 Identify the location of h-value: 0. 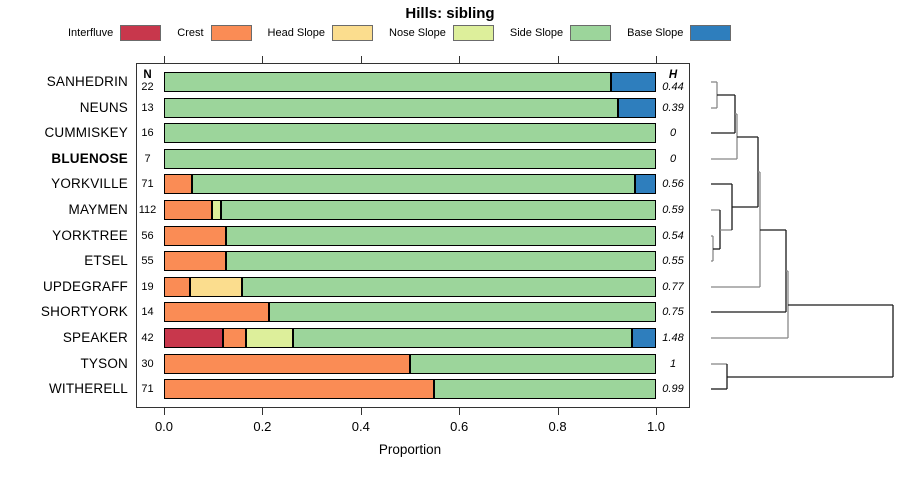
(673, 158).